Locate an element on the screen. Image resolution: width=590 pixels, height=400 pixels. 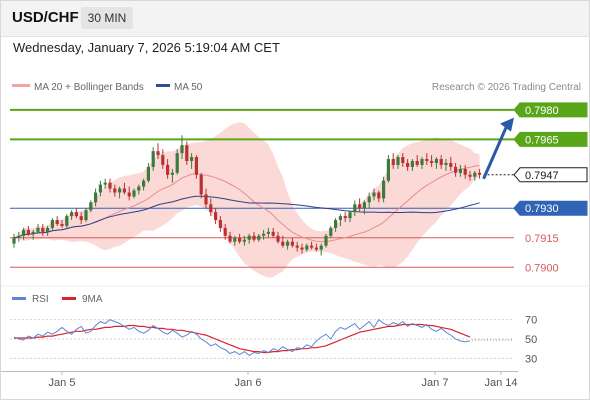
x-tick-label-1: Jan 6 is located at coordinates (248, 383).